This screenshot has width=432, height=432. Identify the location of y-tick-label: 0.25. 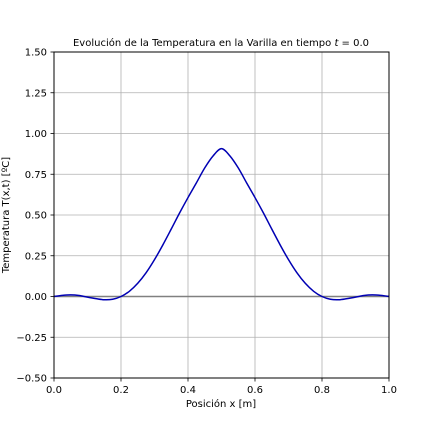
(36, 256).